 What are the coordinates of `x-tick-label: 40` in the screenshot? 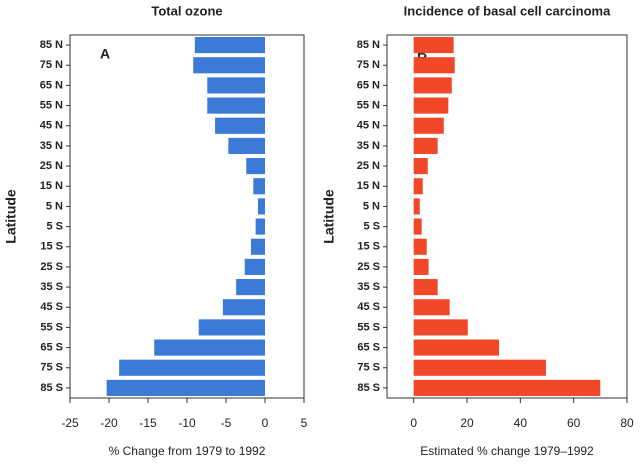 It's located at (521, 423).